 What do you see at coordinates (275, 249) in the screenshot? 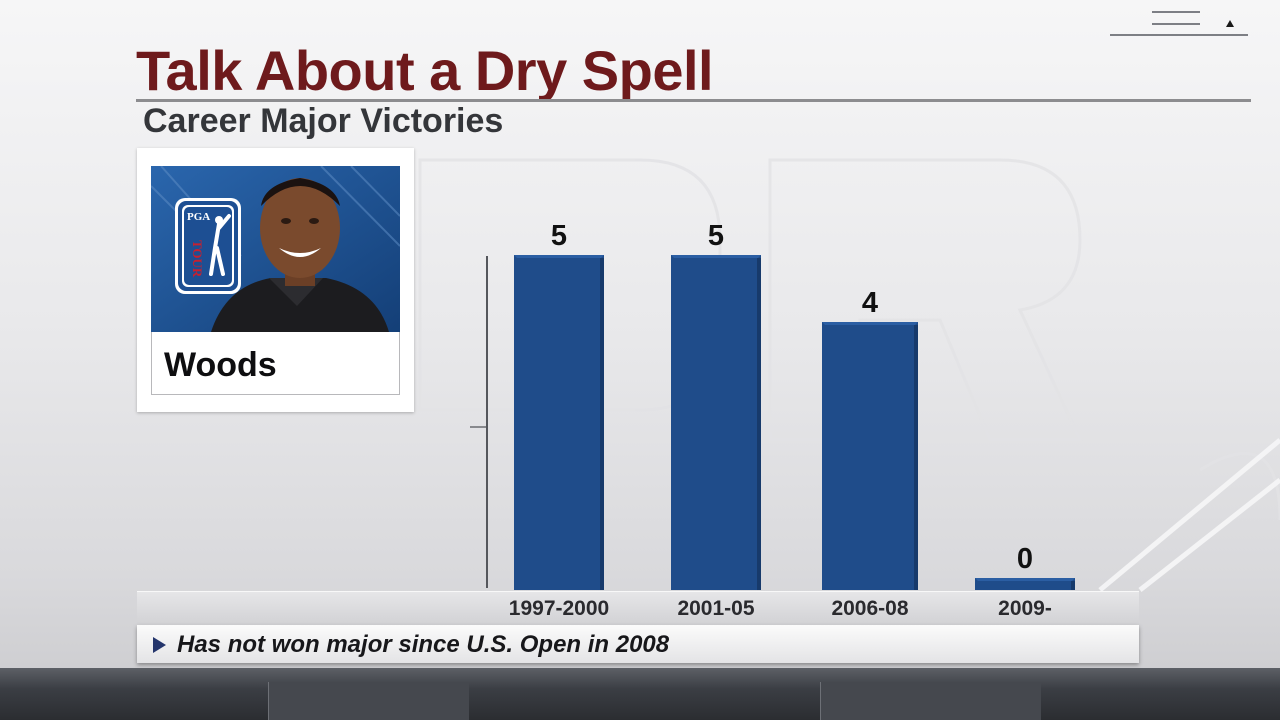
I see `player-photo: PGA TOUR` at bounding box center [275, 249].